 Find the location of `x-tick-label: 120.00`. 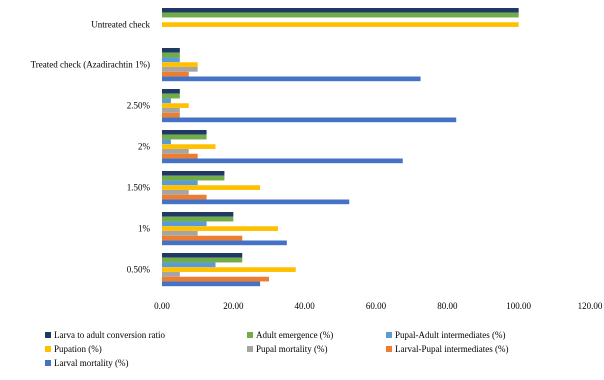

x-tick-label: 120.00 is located at coordinates (590, 306).